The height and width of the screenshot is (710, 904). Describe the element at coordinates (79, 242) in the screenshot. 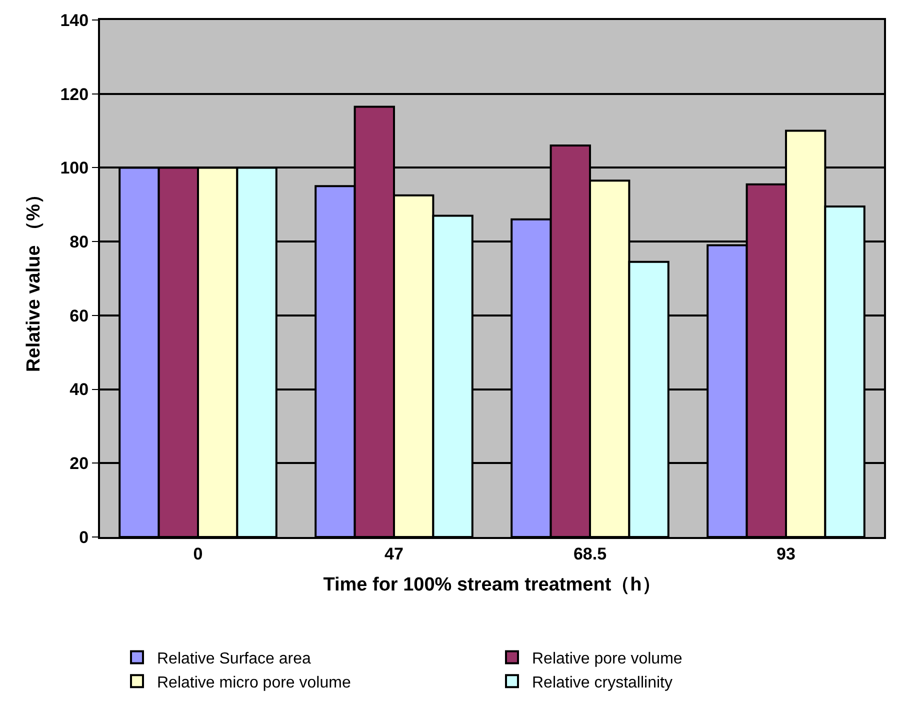

I see `y-tick-label: 80` at that location.